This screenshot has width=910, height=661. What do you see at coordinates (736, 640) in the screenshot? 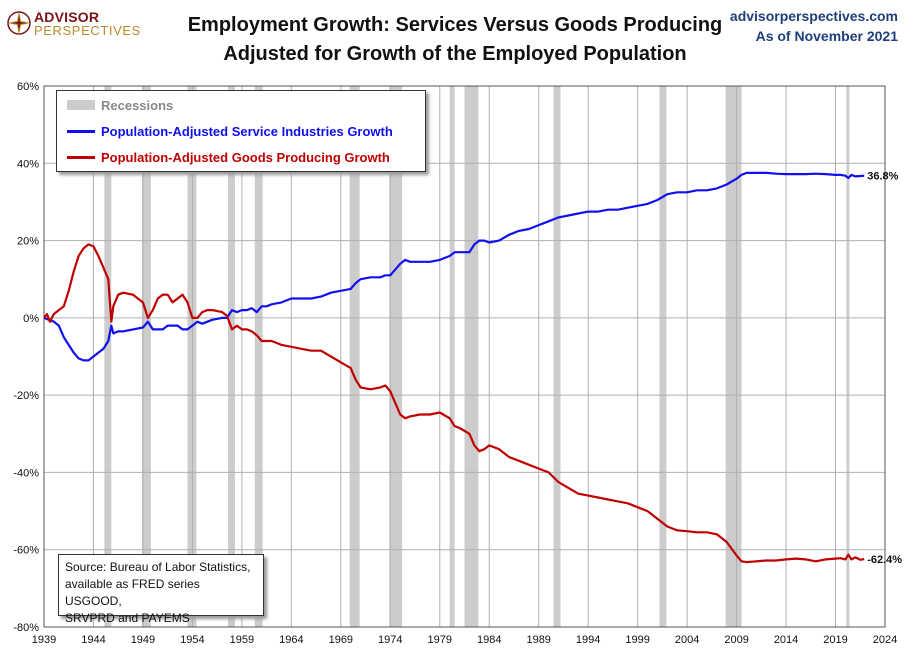
I see `x-tick-label: 2009` at bounding box center [736, 640].